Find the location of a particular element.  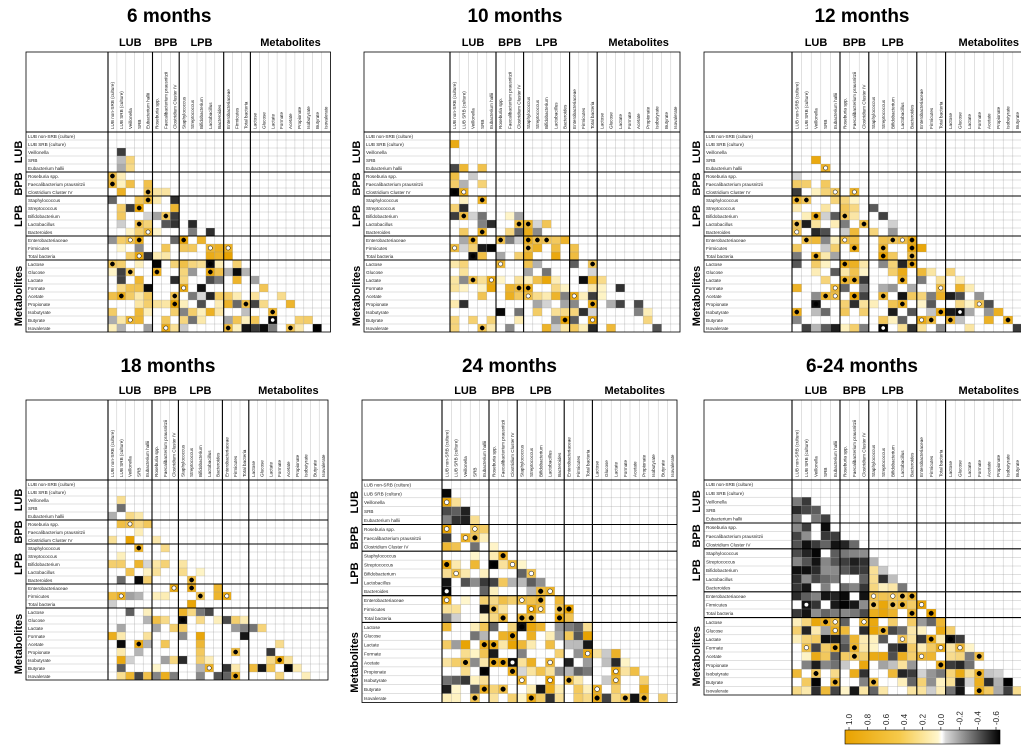

panel-title: 18 months is located at coordinates (167, 366).